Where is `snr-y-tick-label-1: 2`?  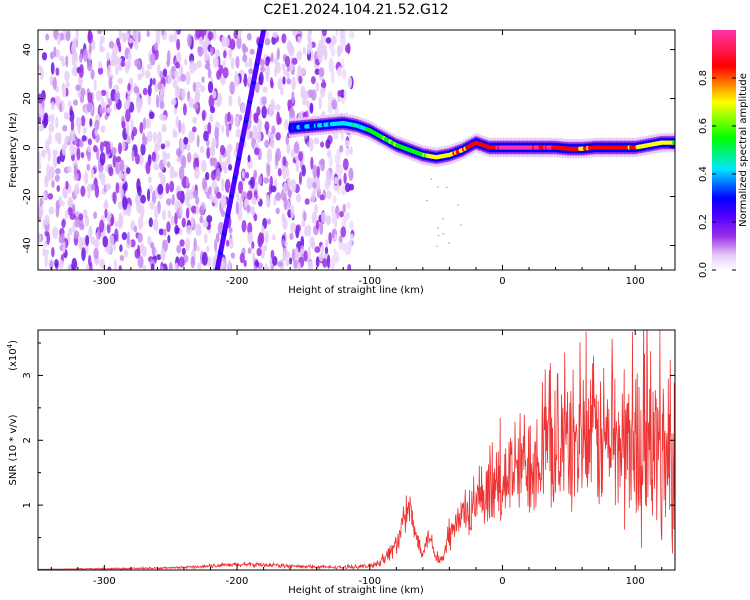 snr-y-tick-label-1: 2 is located at coordinates (27, 440).